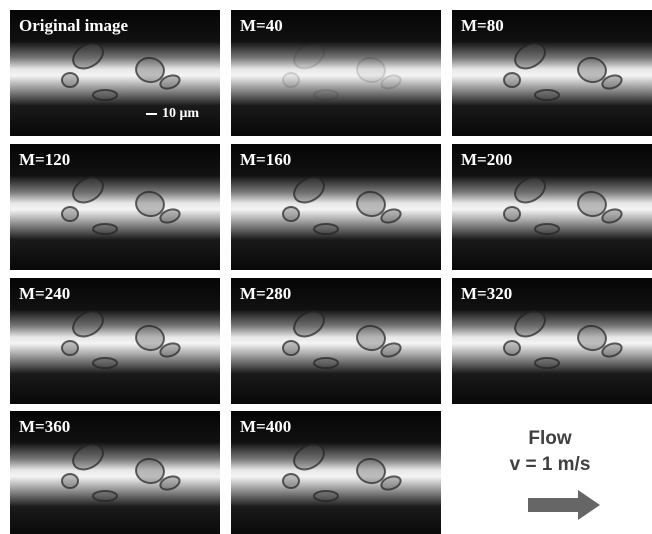  I want to click on flow-title: Flow, so click(550, 438).